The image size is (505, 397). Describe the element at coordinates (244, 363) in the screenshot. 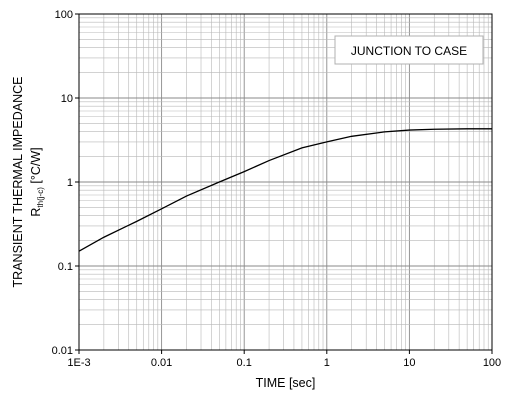

I see `x-tick-label: 0.1` at that location.